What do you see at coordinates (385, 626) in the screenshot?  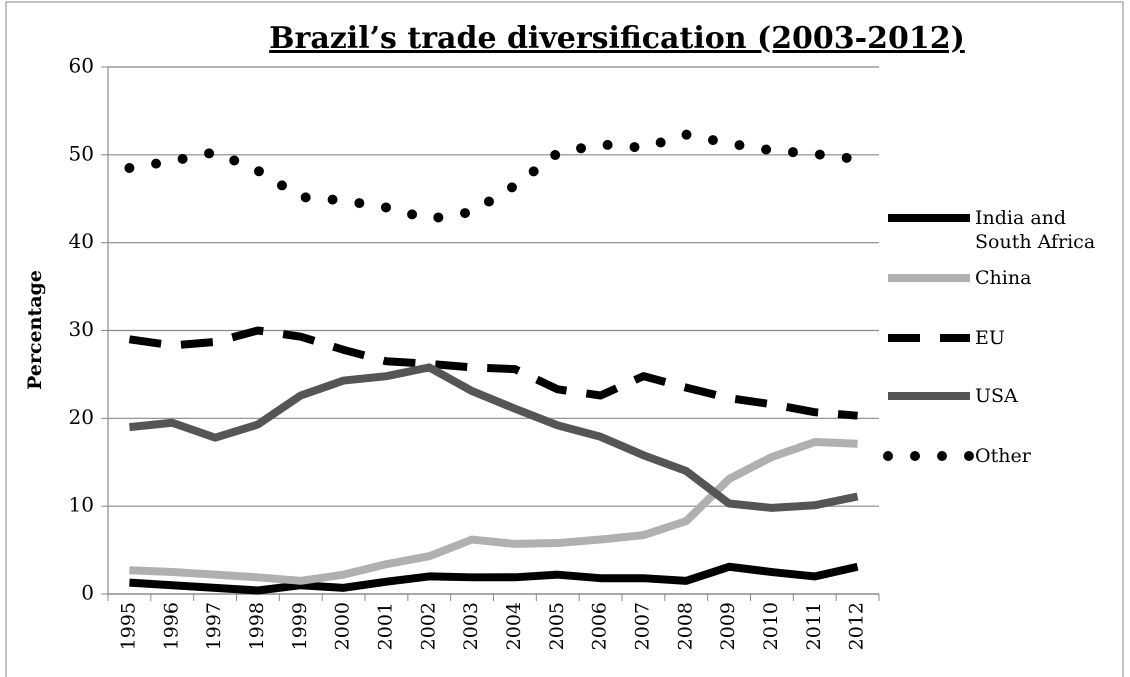 I see `x-tick-label: 2001` at bounding box center [385, 626].